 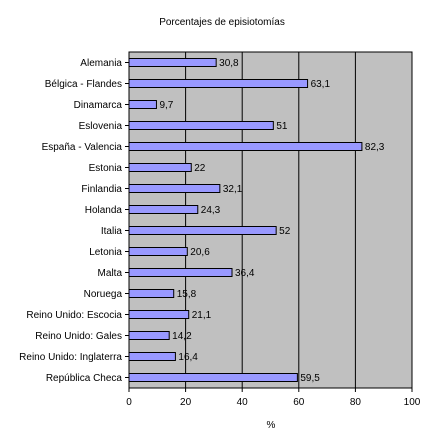 What do you see at coordinates (200, 252) in the screenshot?
I see `data-label: 20,6` at bounding box center [200, 252].